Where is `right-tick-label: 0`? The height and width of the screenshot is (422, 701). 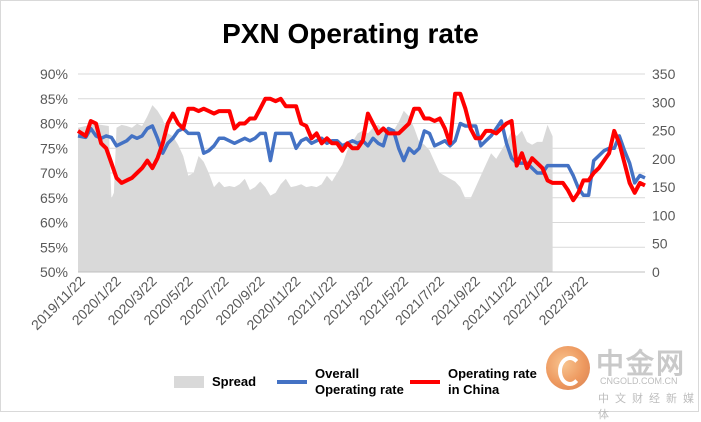
right-tick-label: 0 is located at coordinates (656, 272).